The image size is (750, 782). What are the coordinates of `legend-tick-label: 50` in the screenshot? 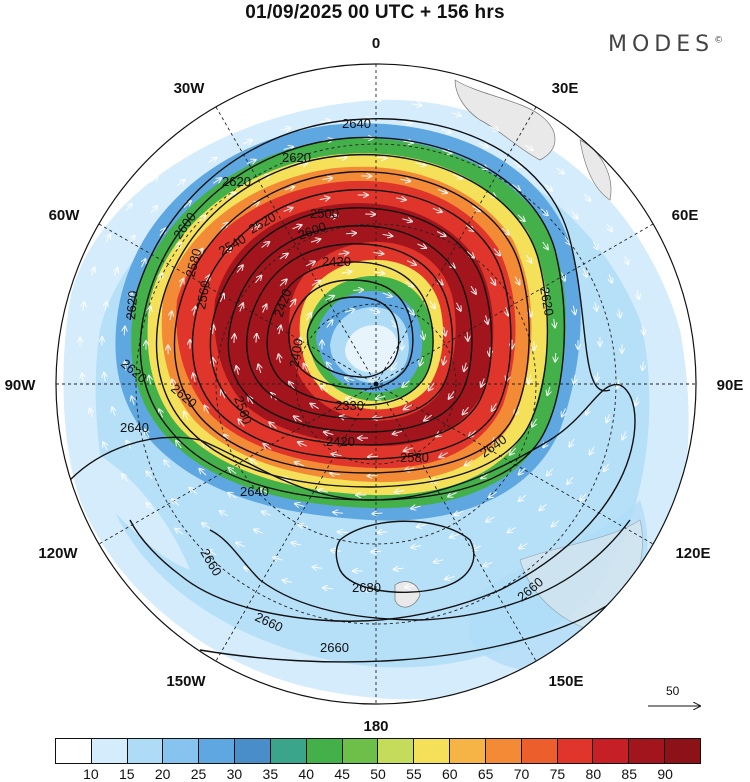 It's located at (378, 774).